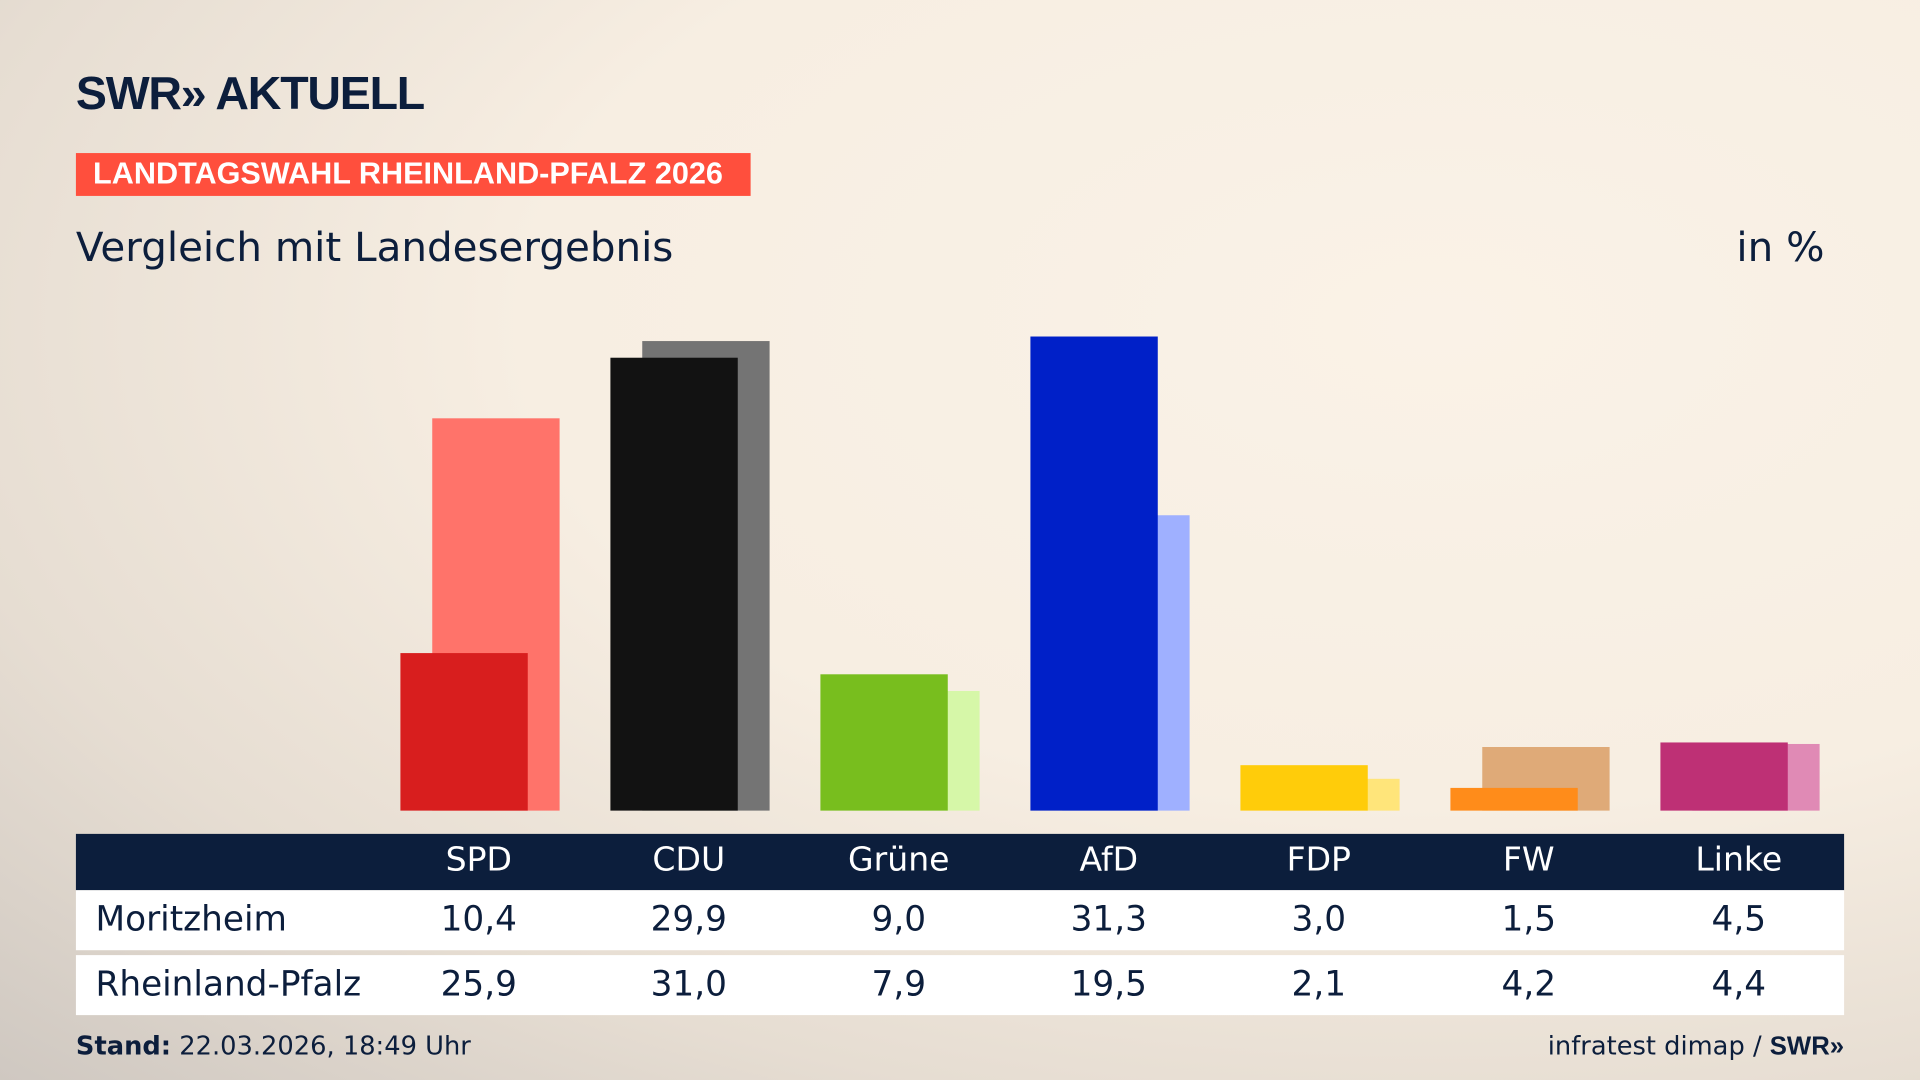 The height and width of the screenshot is (1080, 1920). I want to click on state-value: 7,9, so click(899, 984).